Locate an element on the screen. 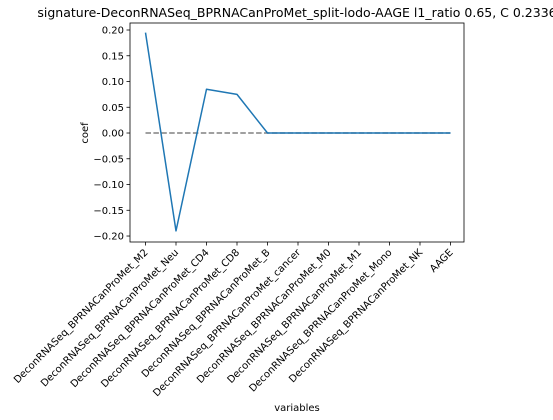 The height and width of the screenshot is (420, 553). y-tick-label: −0.05 is located at coordinates (108, 159).